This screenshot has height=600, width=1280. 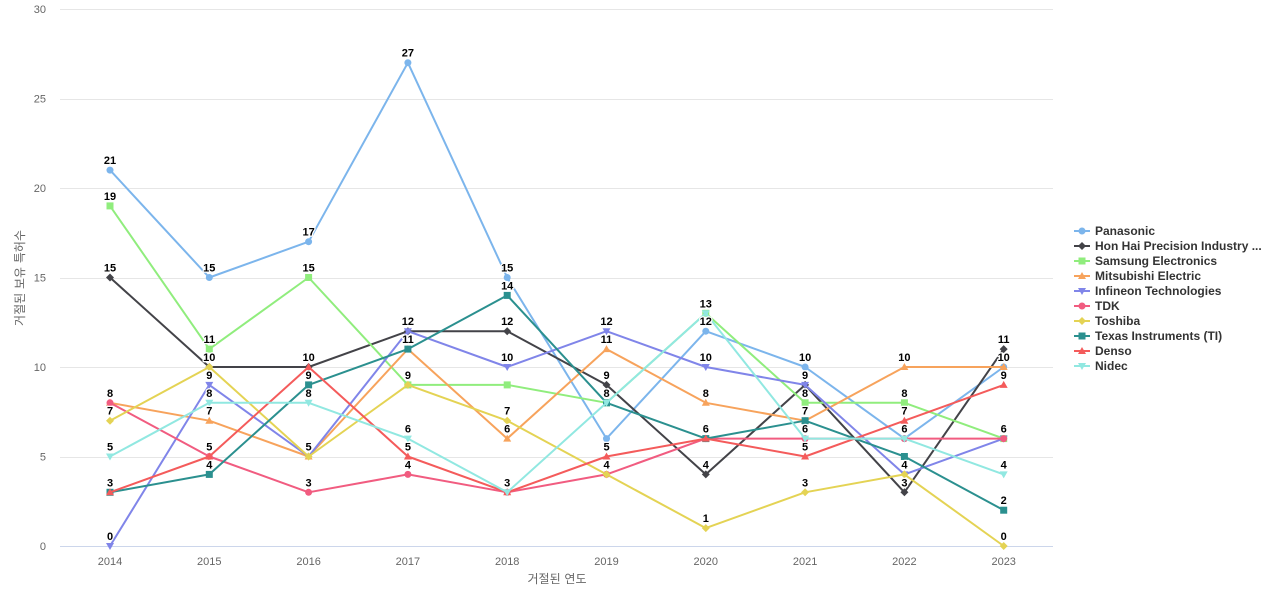 What do you see at coordinates (408, 340) in the screenshot?
I see `data-label-halo: 11` at bounding box center [408, 340].